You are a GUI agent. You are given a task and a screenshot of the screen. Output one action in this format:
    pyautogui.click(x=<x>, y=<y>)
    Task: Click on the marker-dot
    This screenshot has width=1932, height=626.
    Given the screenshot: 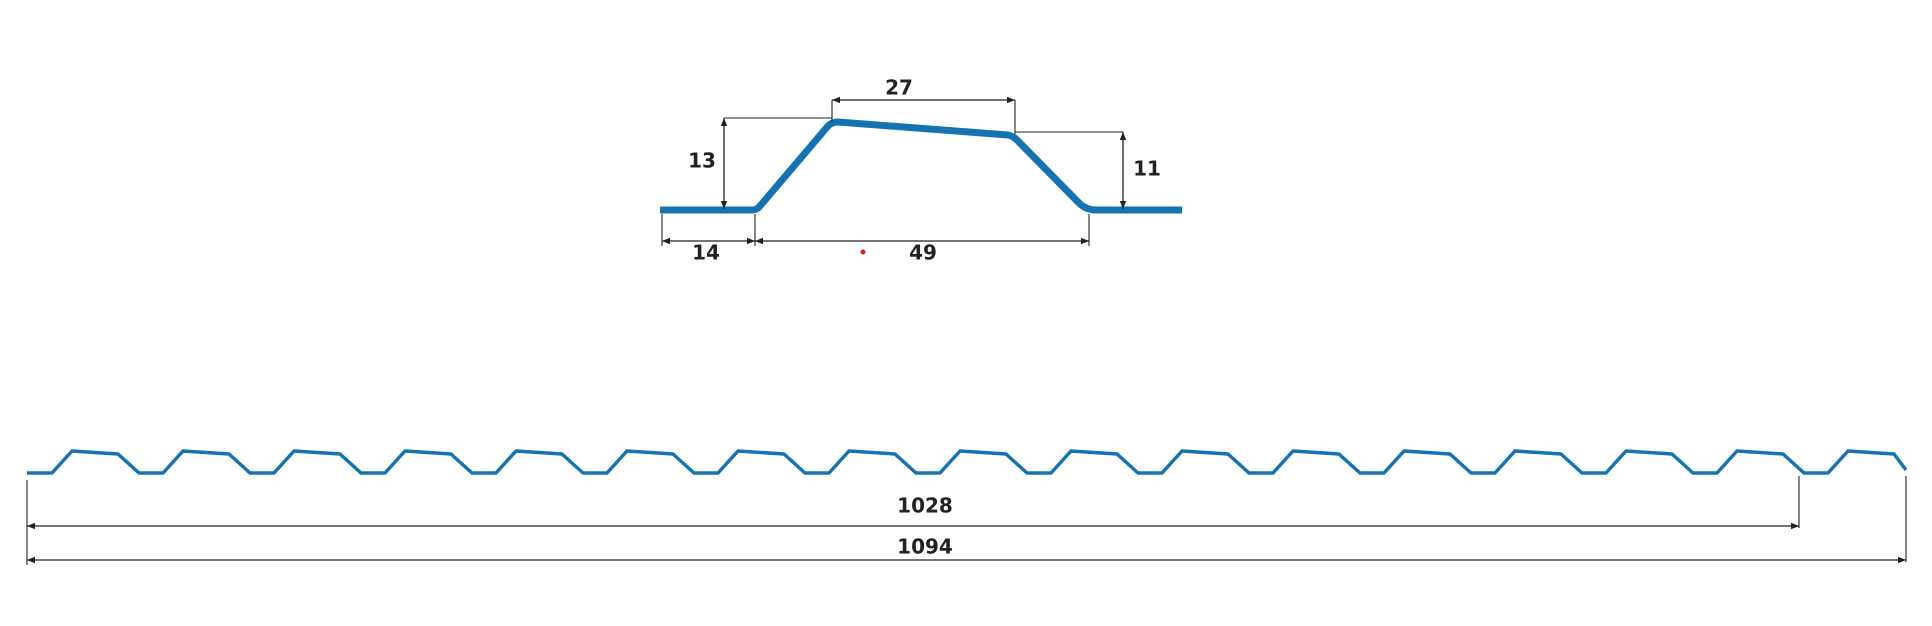 What is the action you would take?
    pyautogui.click(x=863, y=252)
    